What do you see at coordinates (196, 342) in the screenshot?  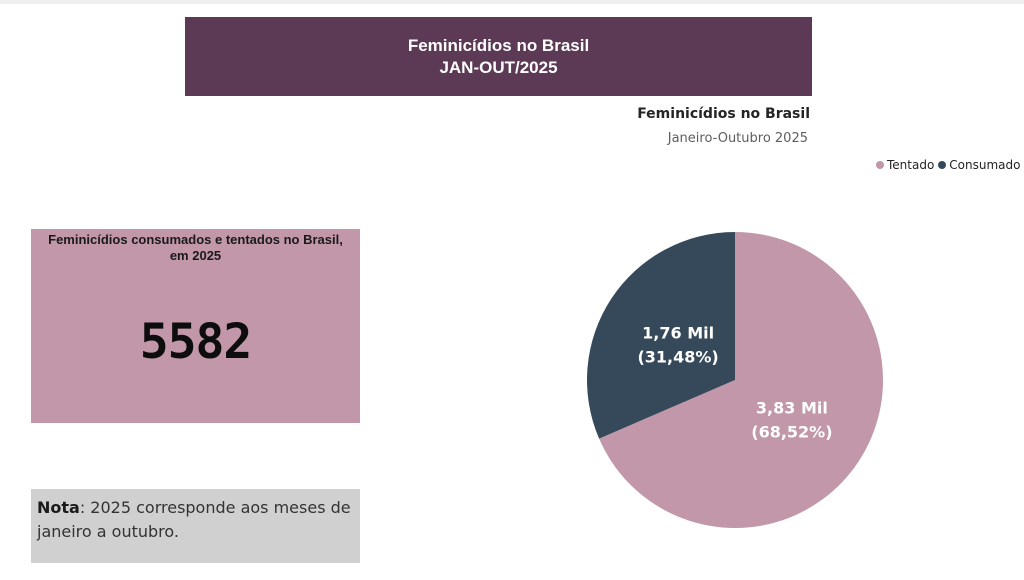 I see `kpi-value: 5582` at bounding box center [196, 342].